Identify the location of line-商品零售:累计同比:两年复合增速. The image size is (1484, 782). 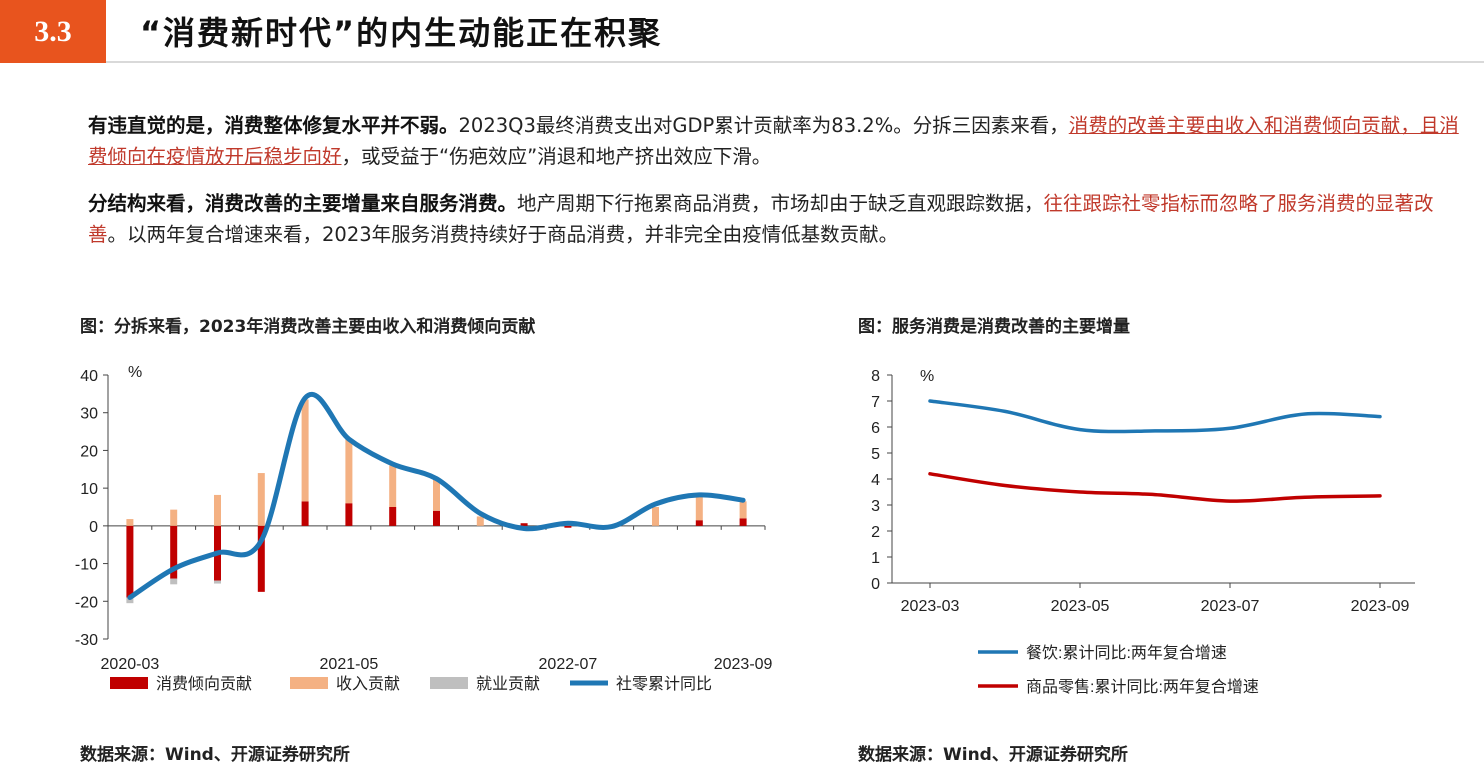
(1155, 487).